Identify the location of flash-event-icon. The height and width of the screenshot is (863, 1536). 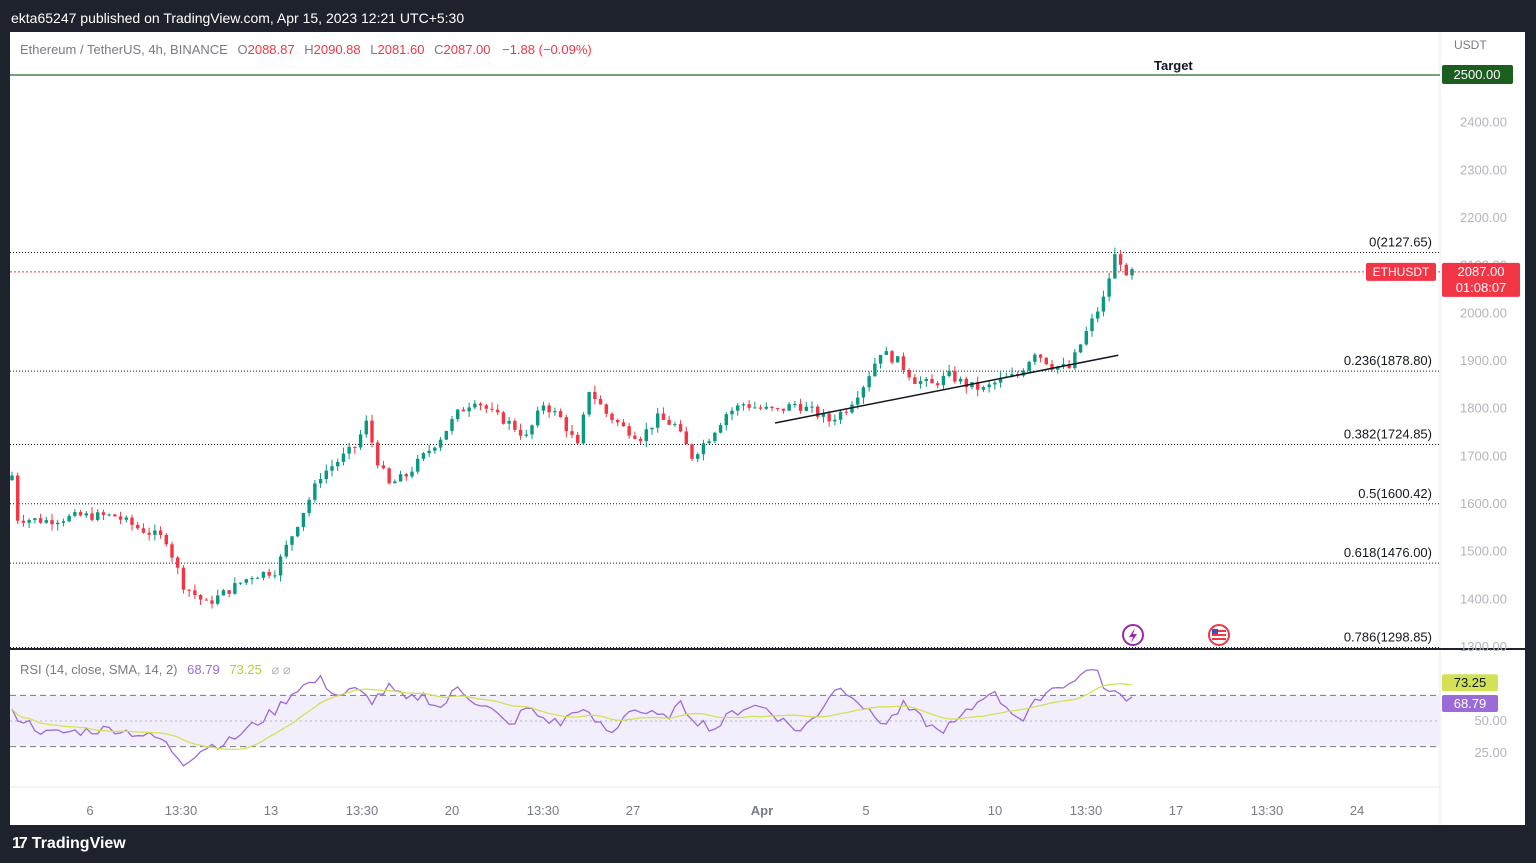
(1133, 635).